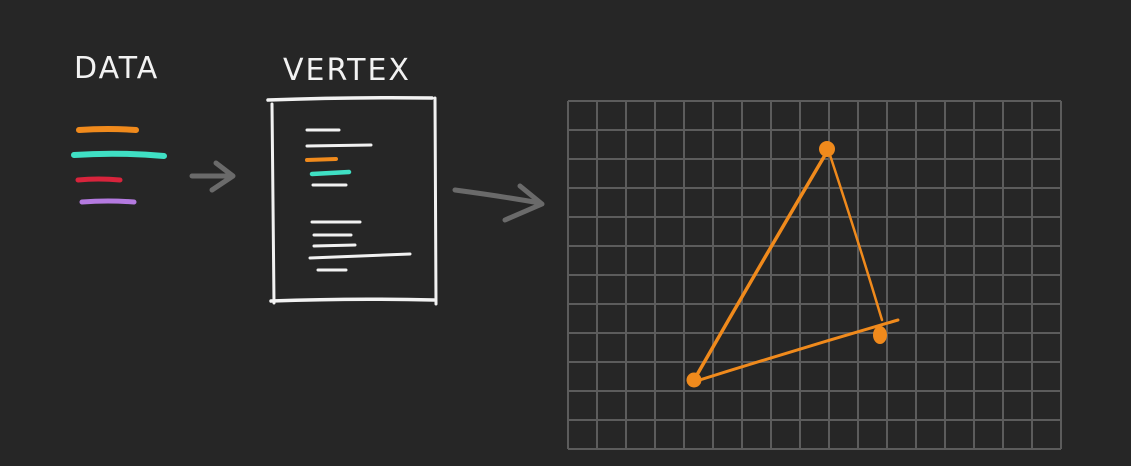  Describe the element at coordinates (694, 380) in the screenshot. I see `vertex-point-bottom-left` at that location.